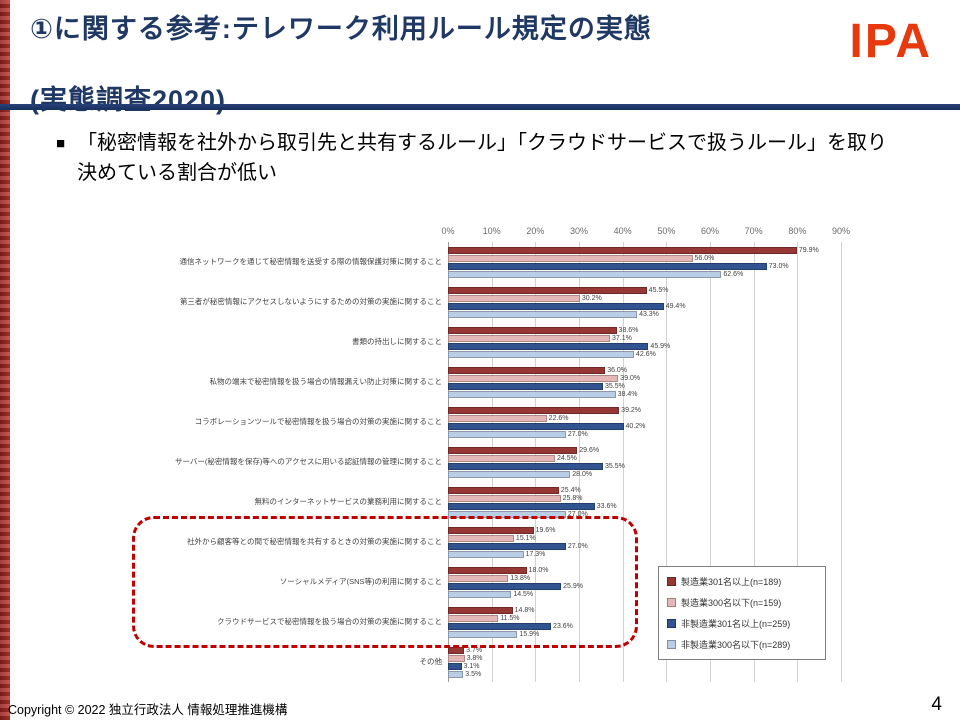 The height and width of the screenshot is (720, 960). What do you see at coordinates (524, 610) in the screenshot?
I see `bar-value-label: 14.8%` at bounding box center [524, 610].